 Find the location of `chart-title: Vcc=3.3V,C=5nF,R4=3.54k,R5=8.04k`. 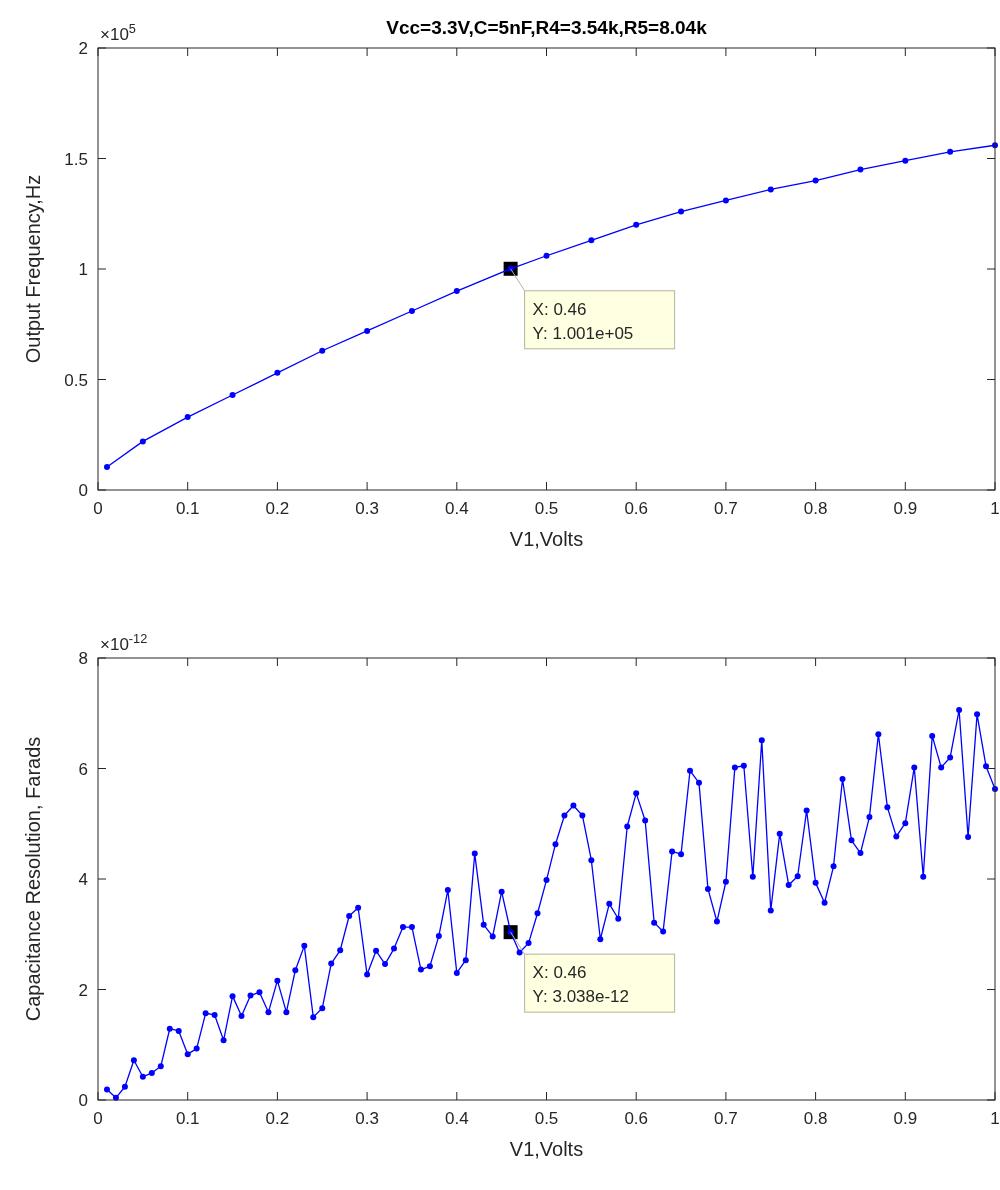

chart-title: Vcc=3.3V,C=5nF,R4=3.54k,R5=8.04k is located at coordinates (547, 27).